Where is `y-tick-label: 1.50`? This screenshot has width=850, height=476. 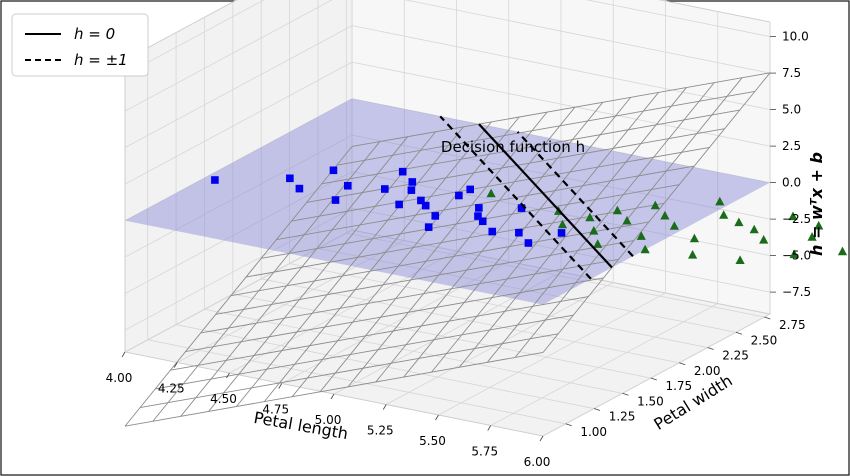 y-tick-label: 1.50 is located at coordinates (650, 401).